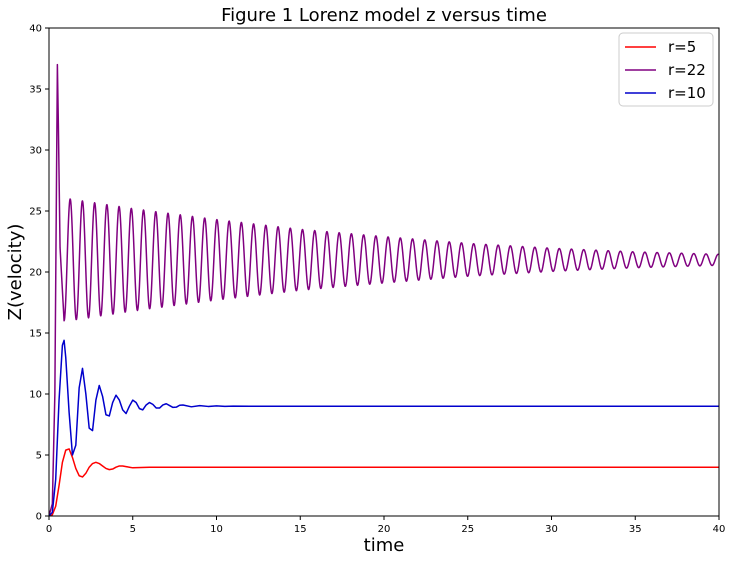 The image size is (732, 562). What do you see at coordinates (384, 529) in the screenshot?
I see `x-tick-label: 20` at bounding box center [384, 529].